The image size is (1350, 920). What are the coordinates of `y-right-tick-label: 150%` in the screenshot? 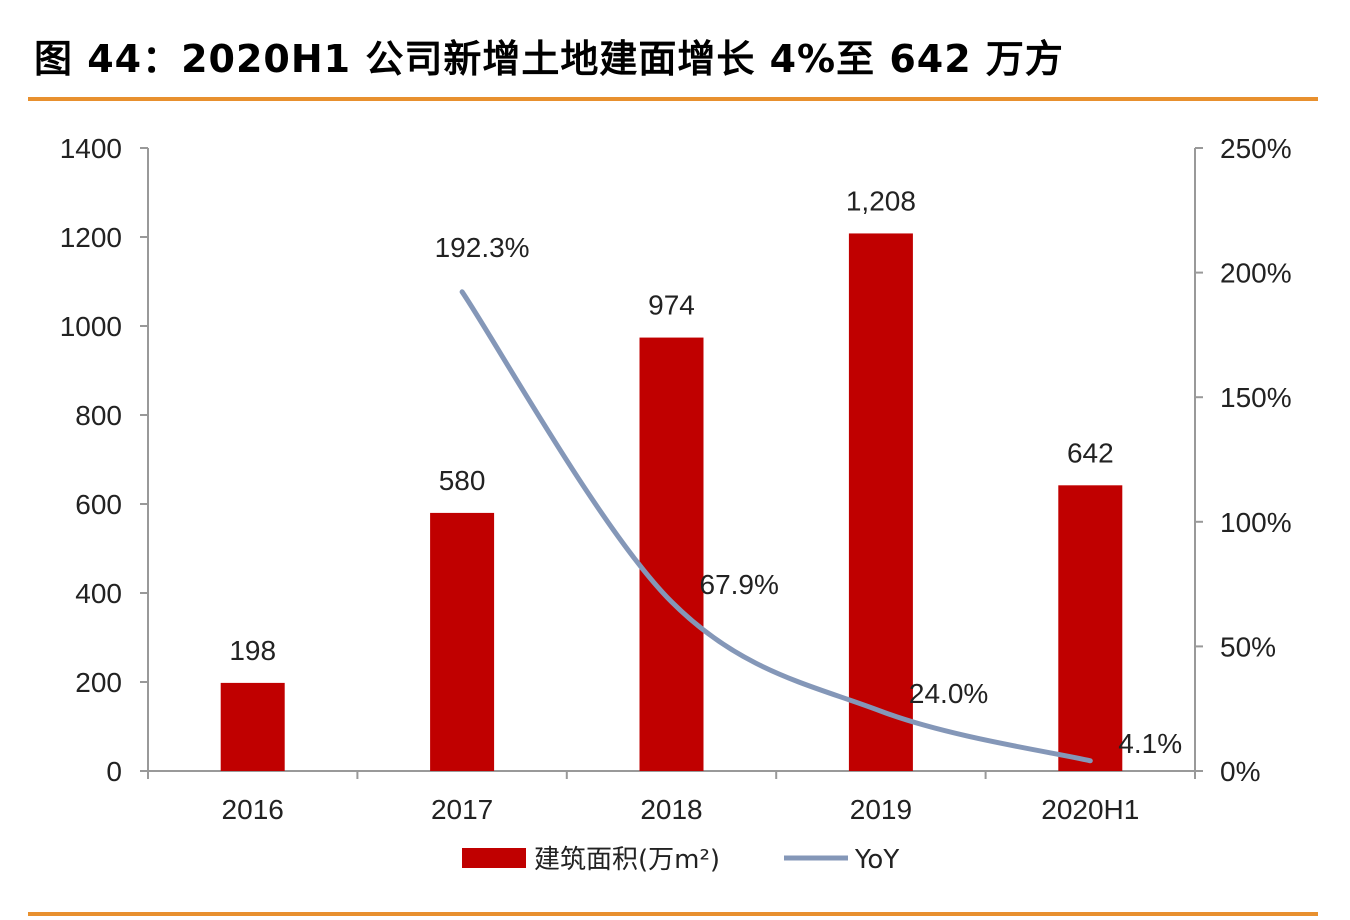 It's located at (1256, 397).